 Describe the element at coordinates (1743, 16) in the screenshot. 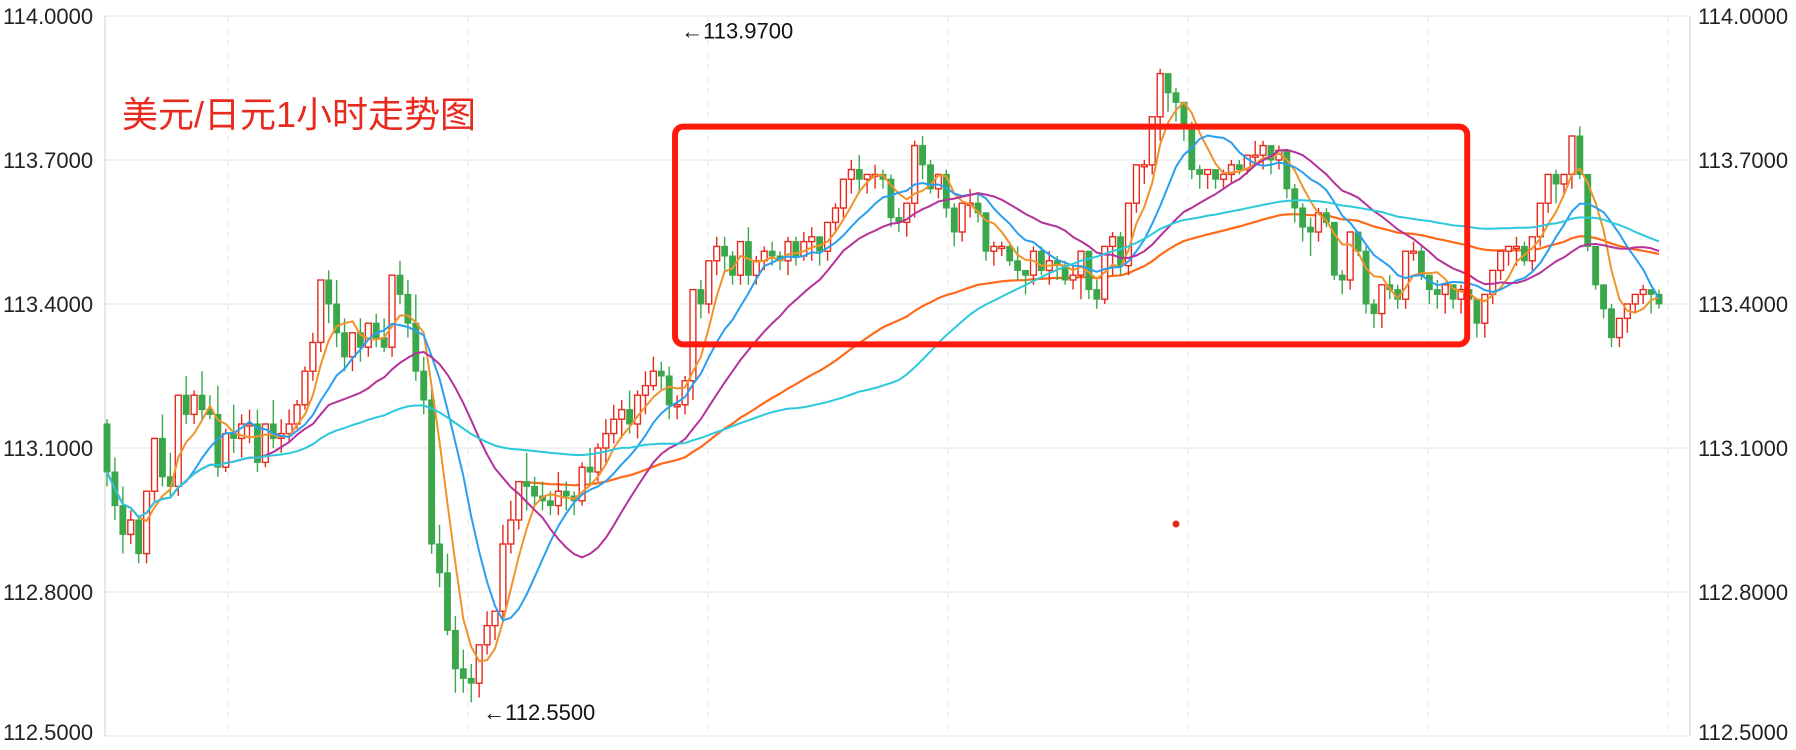

I see `y-tick-right-0: 114.0000` at that location.